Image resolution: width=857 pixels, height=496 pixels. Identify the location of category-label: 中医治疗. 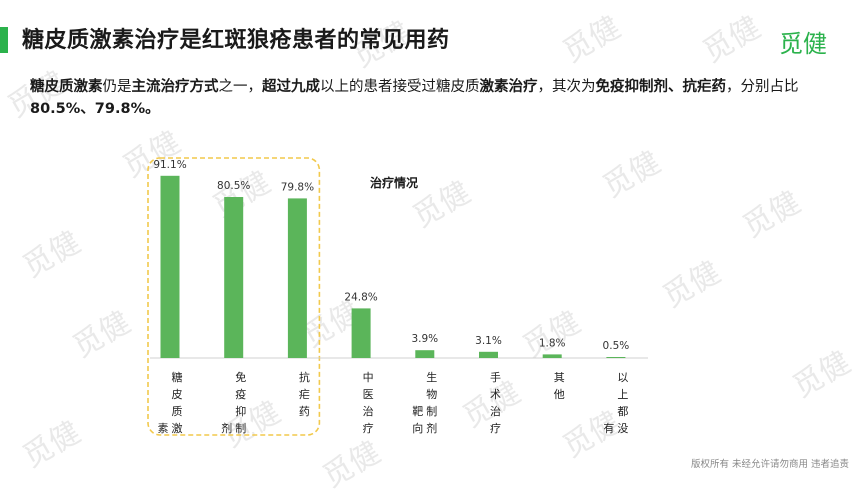
(368, 403).